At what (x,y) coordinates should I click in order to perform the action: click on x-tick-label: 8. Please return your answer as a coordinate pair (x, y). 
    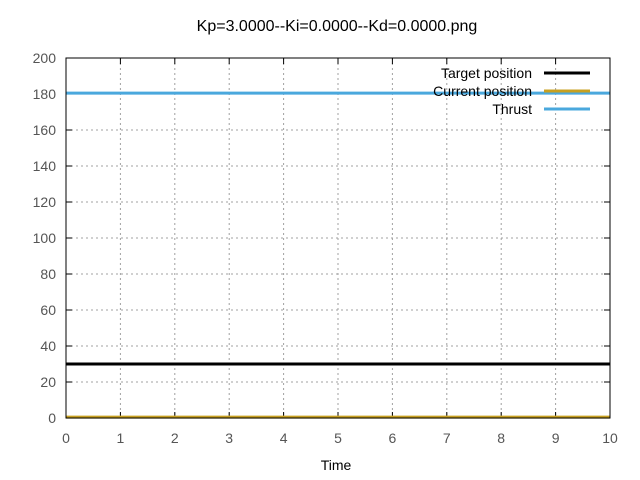
    Looking at the image, I should click on (501, 438).